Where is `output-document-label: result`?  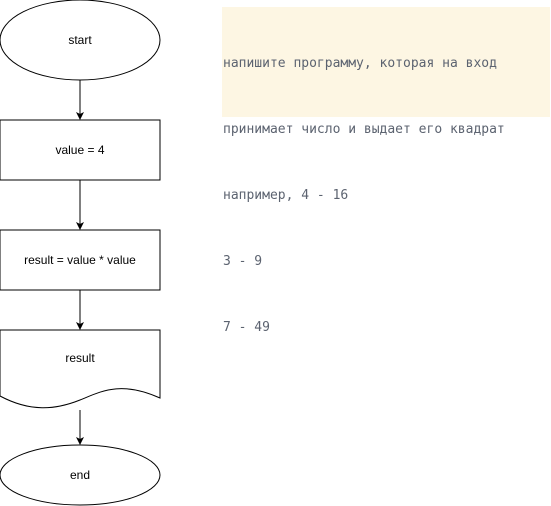
output-document-label: result is located at coordinates (80, 358).